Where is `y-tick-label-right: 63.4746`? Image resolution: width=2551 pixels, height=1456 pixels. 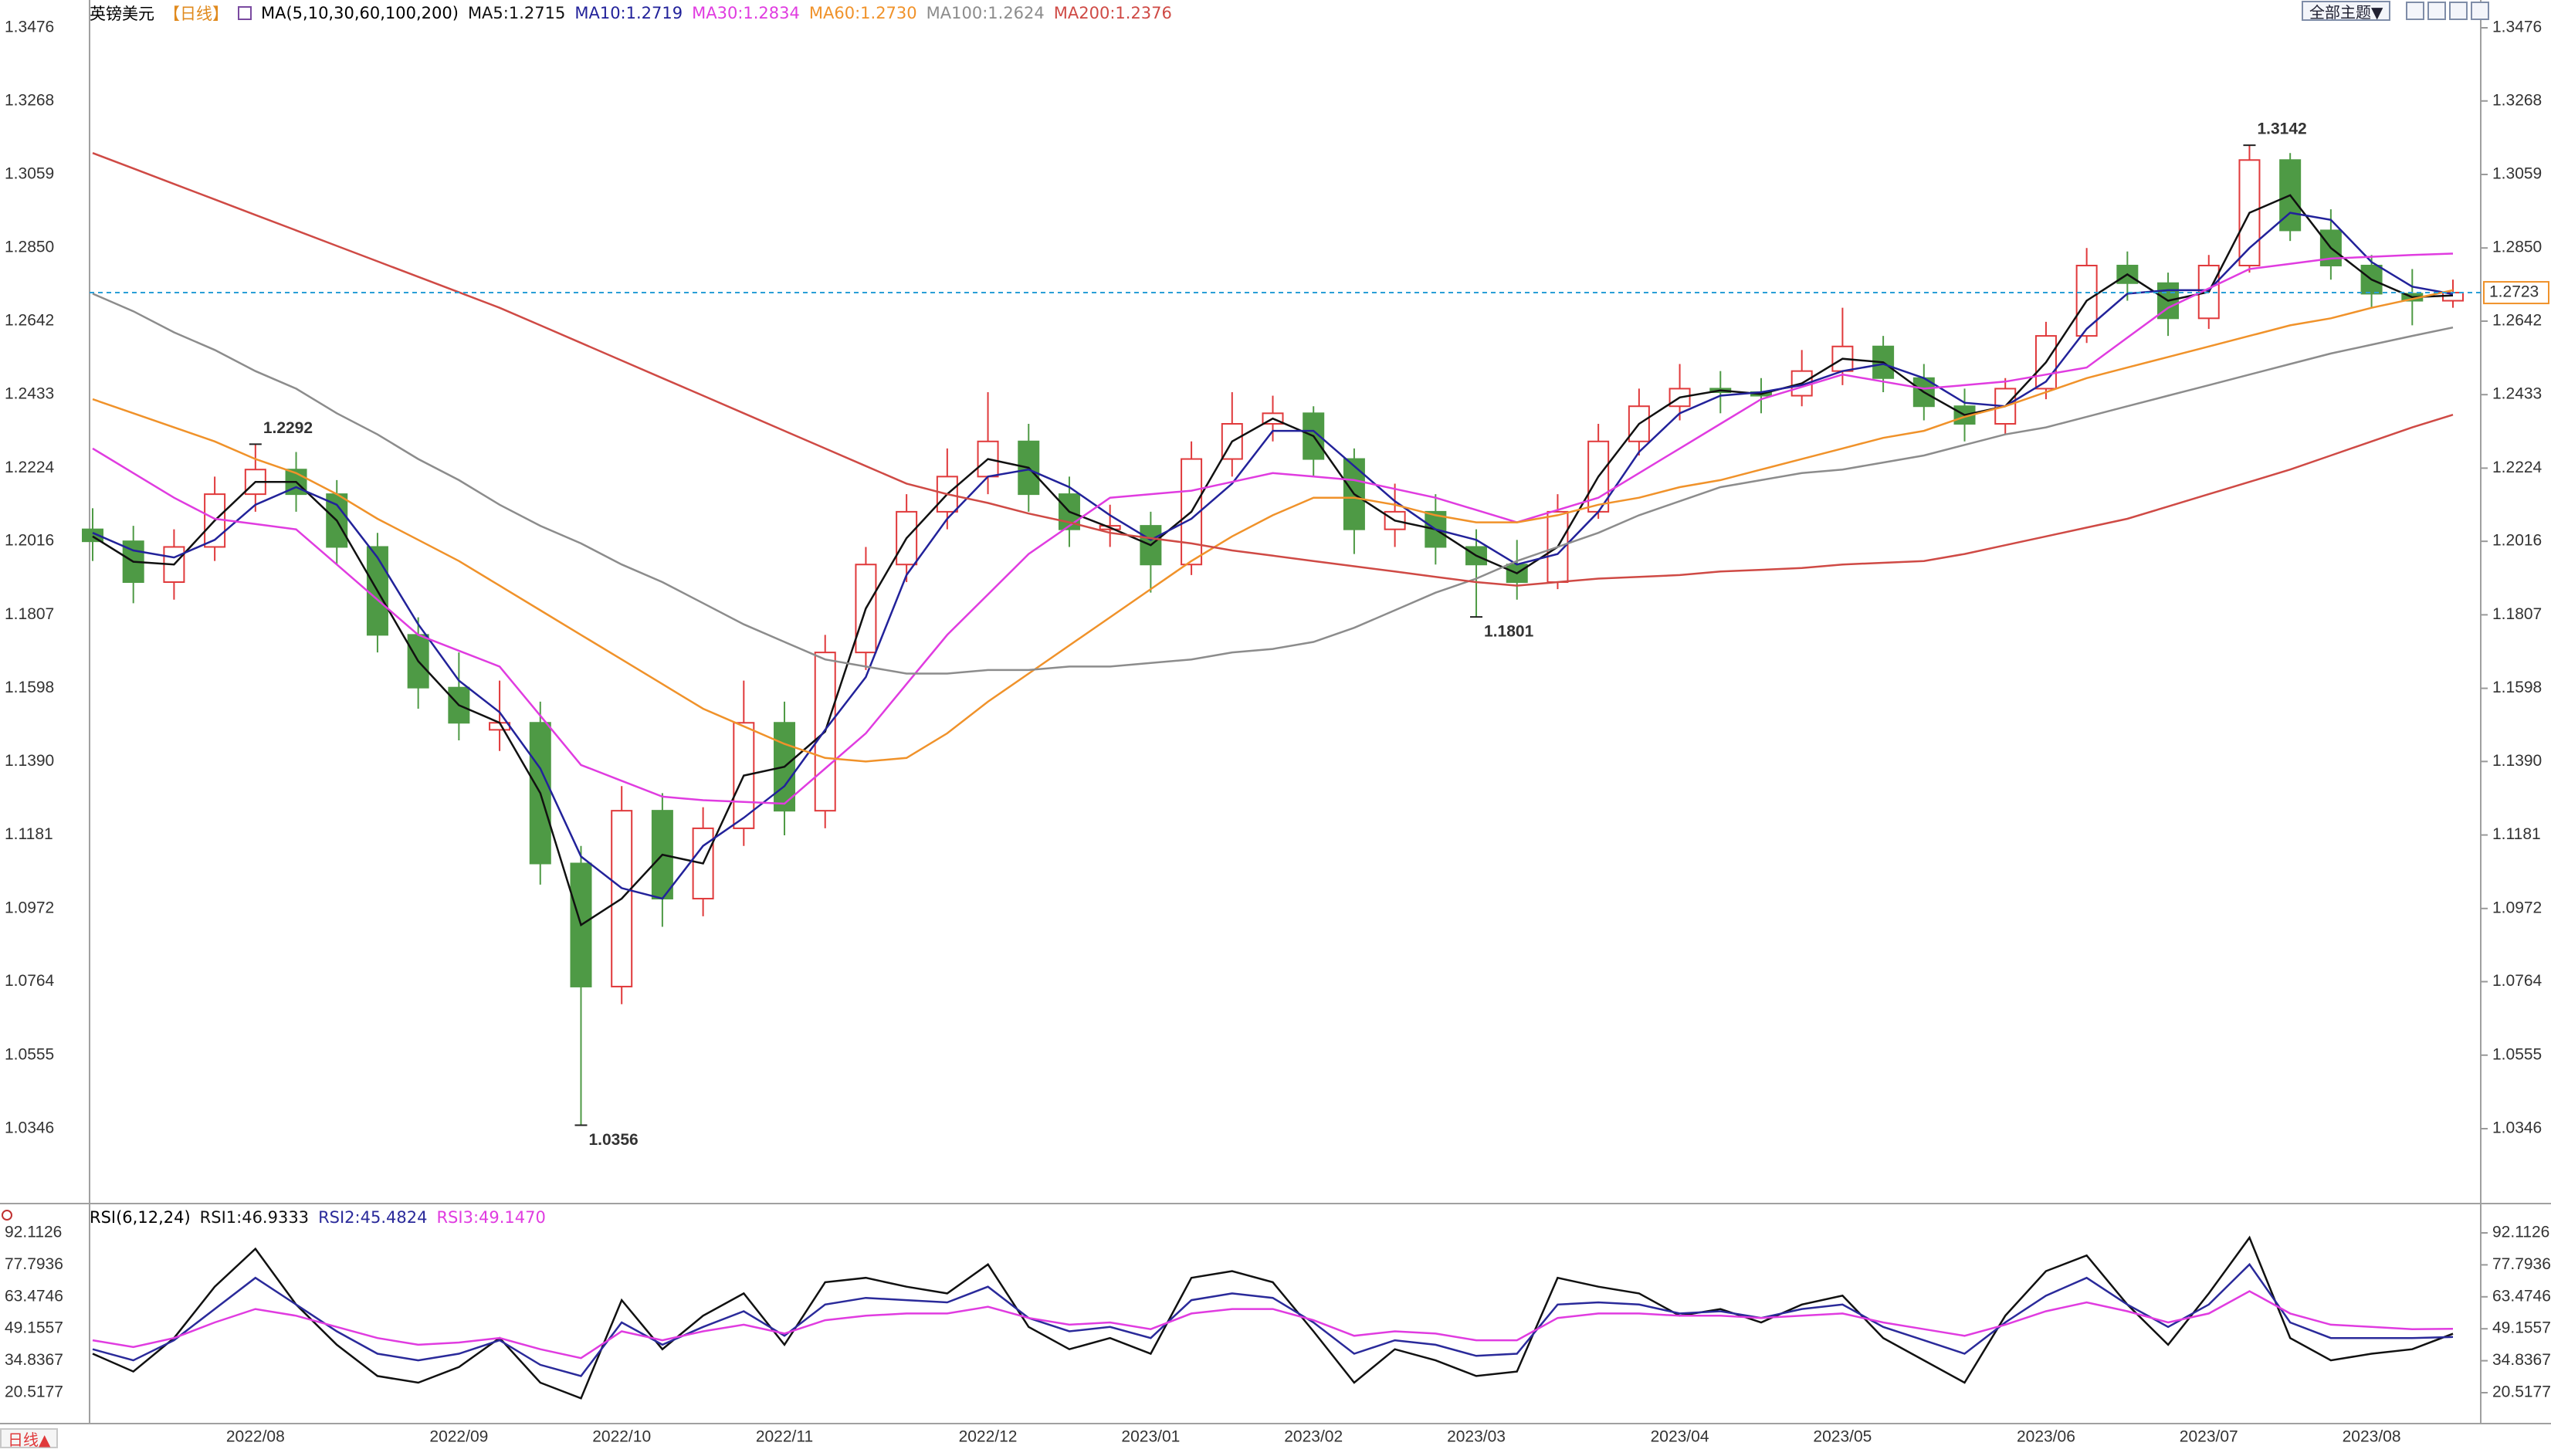
y-tick-label-right: 63.4746 is located at coordinates (2521, 1296).